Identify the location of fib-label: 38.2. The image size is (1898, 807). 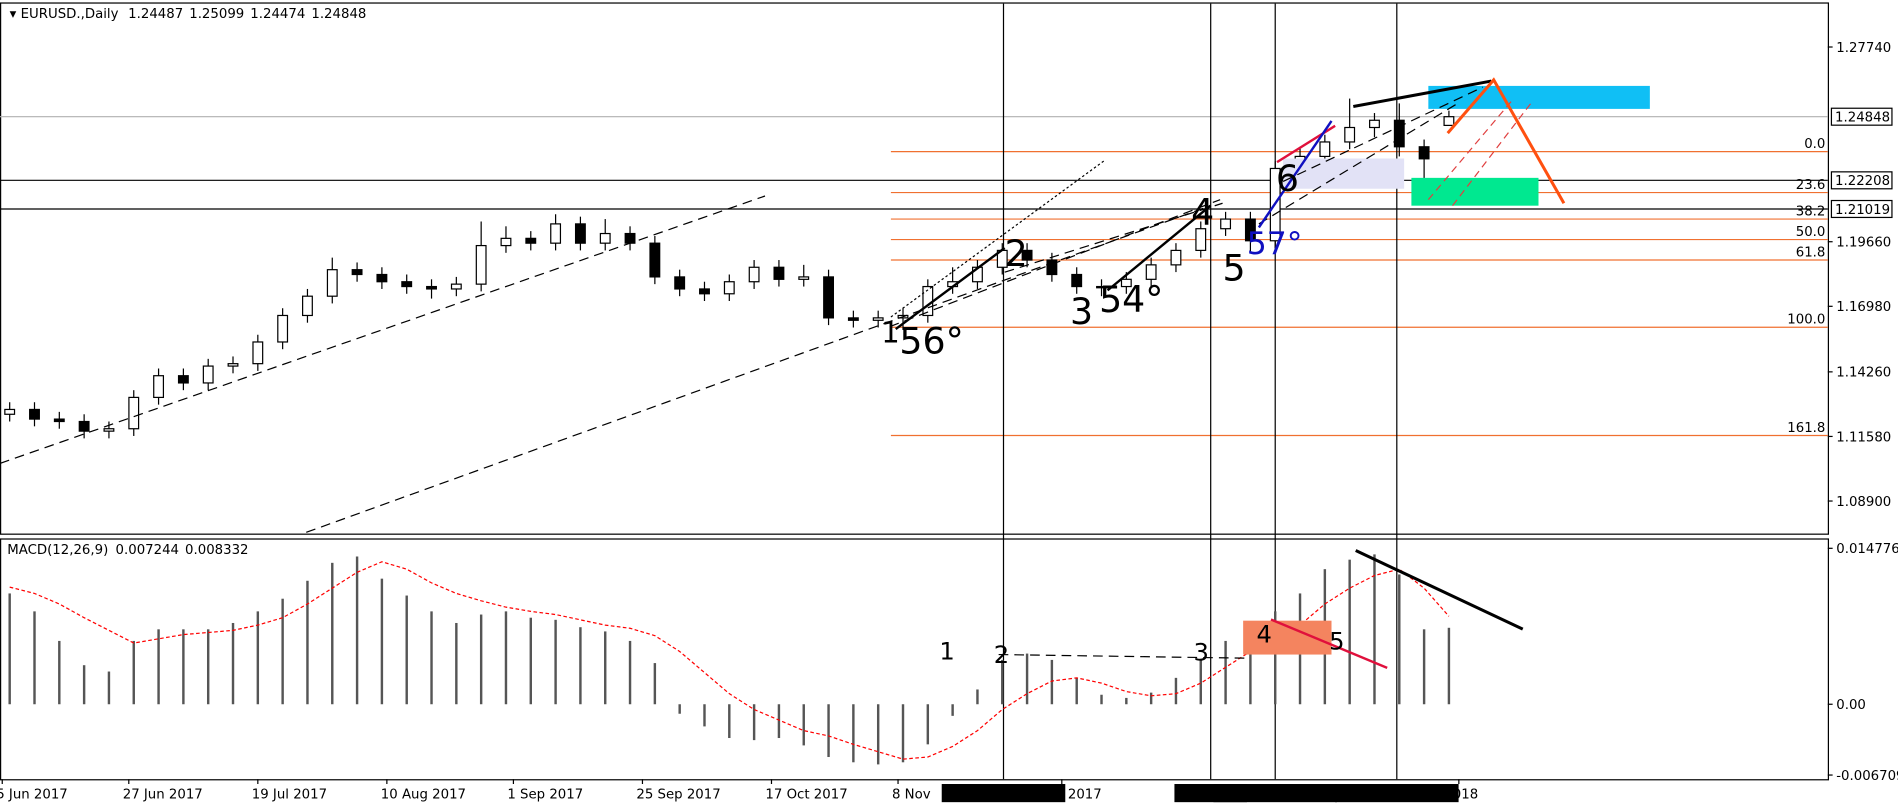
(1811, 211).